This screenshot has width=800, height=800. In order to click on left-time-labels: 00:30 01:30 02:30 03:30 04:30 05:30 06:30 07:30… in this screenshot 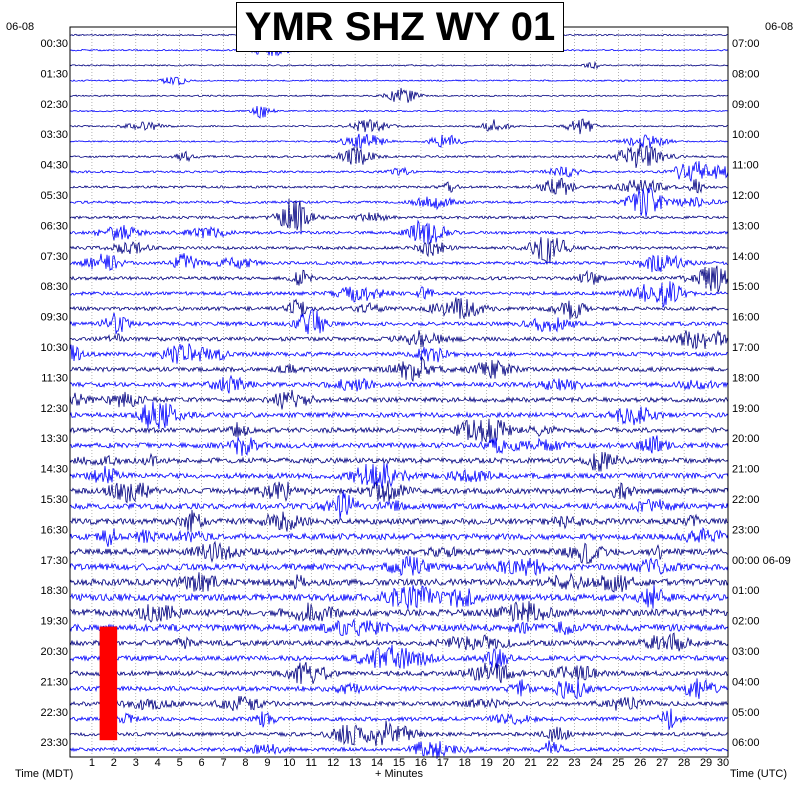, I will do `click(54, 393)`.